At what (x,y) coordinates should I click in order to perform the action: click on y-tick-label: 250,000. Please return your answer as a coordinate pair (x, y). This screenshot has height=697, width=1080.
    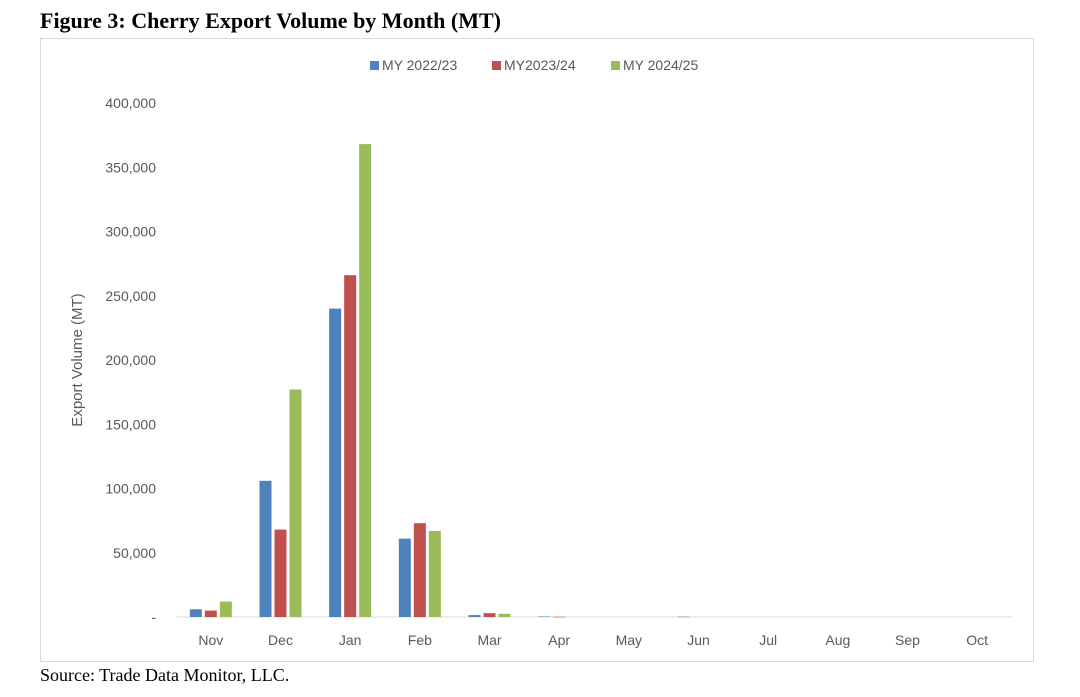
    Looking at the image, I should click on (130, 296).